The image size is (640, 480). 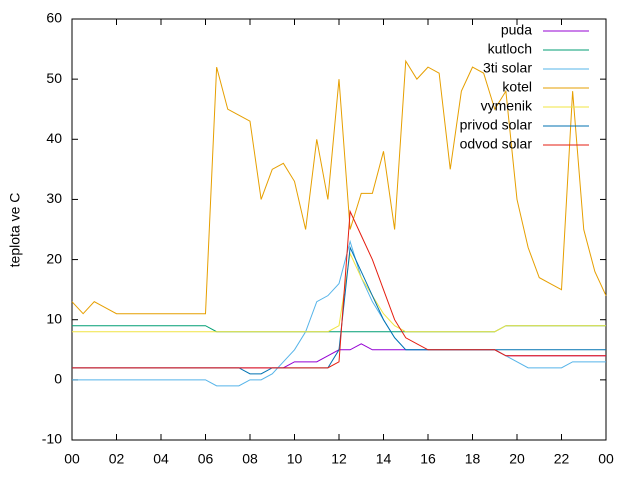 What do you see at coordinates (54, 18) in the screenshot?
I see `y-tick-label: 60` at bounding box center [54, 18].